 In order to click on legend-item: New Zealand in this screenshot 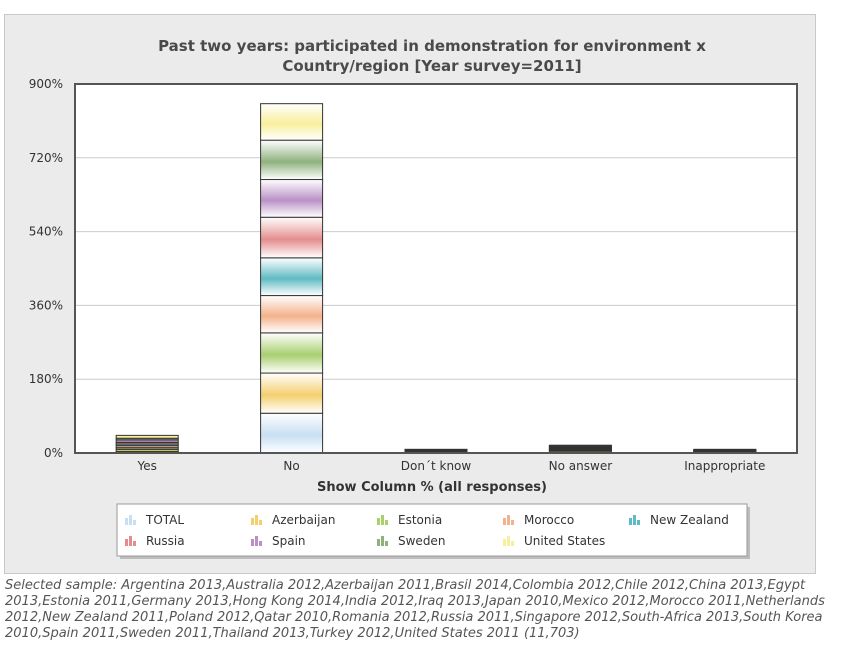, I will do `click(679, 520)`.